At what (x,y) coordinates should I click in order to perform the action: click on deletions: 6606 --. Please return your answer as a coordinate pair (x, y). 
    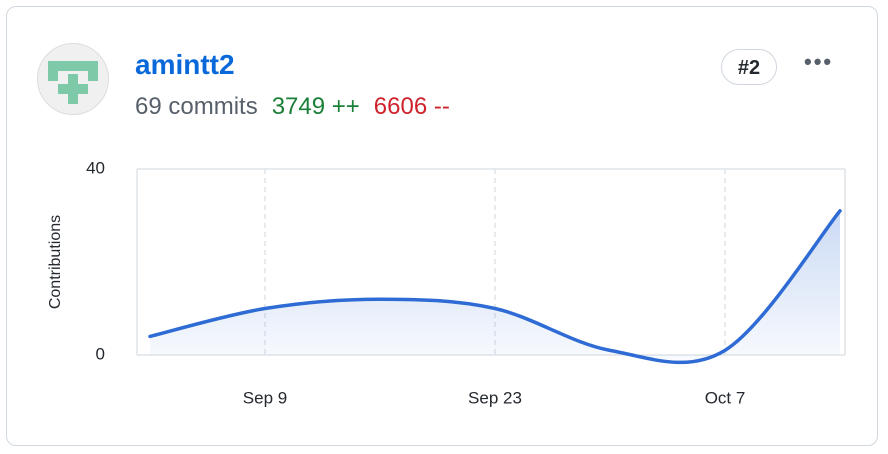
    Looking at the image, I should click on (411, 106).